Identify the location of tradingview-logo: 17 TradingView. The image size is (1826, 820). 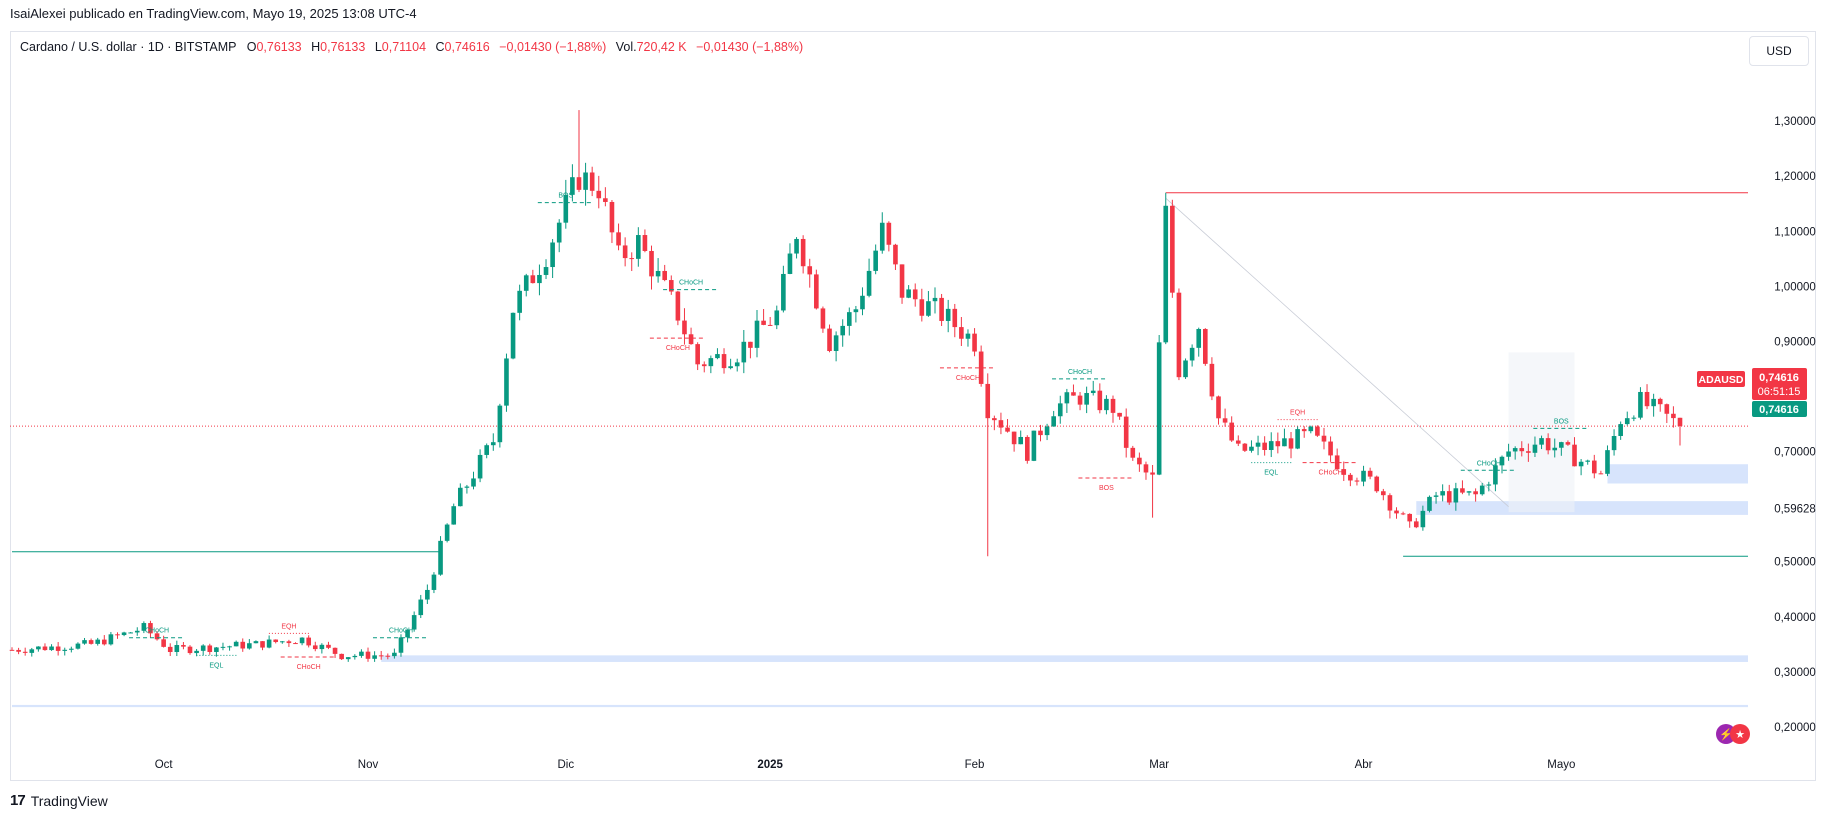
(59, 800).